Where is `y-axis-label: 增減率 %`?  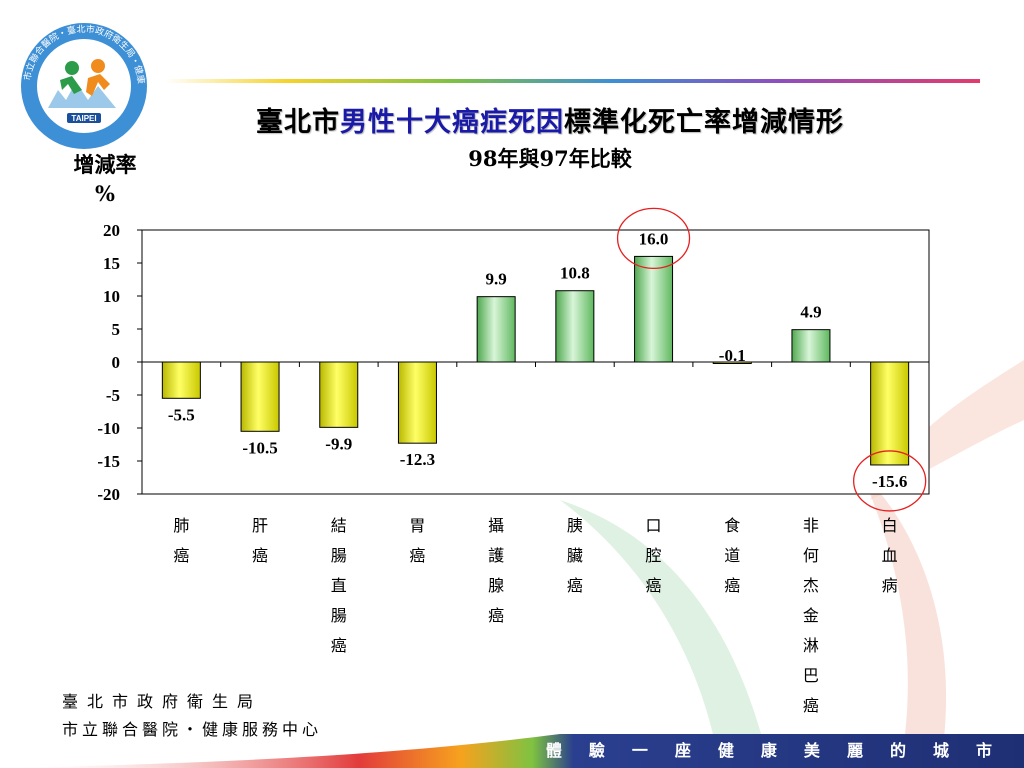
y-axis-label: 增減率 % is located at coordinates (105, 179).